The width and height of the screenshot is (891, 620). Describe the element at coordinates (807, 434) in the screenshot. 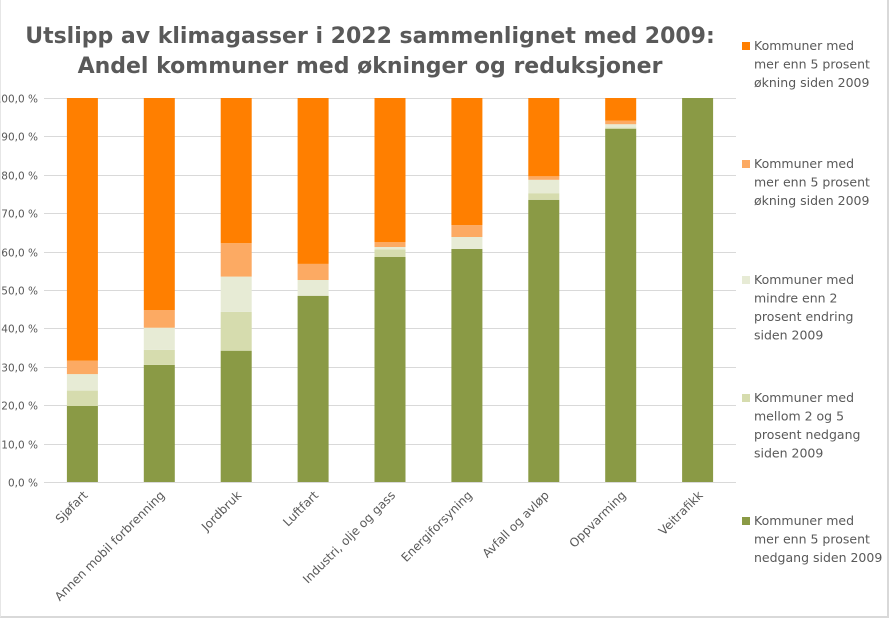

I see `legend-label-line: prosent nedgang` at that location.